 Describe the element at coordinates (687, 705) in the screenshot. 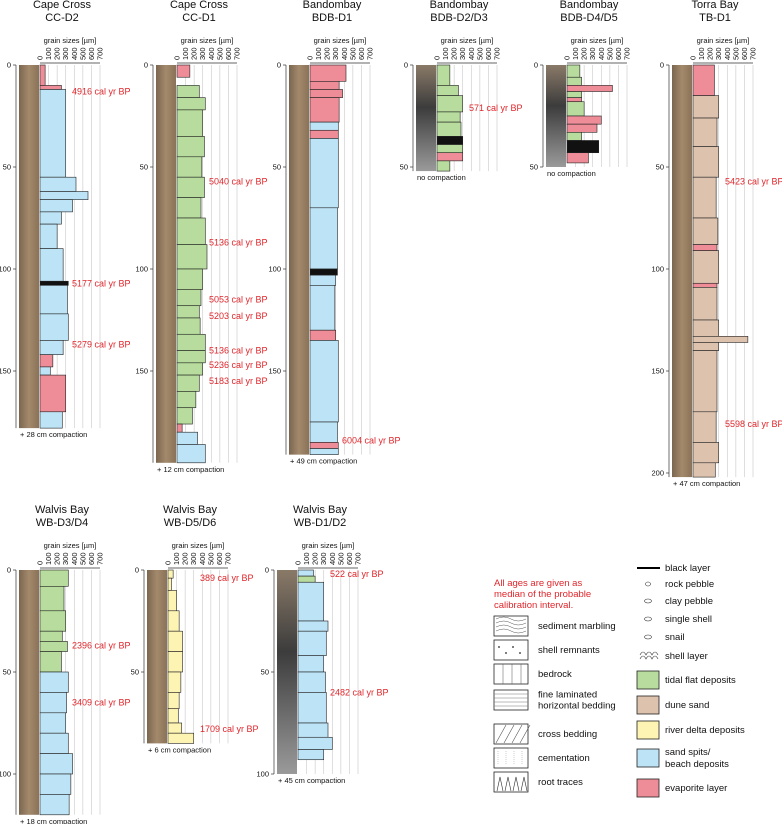

I see `legend-label: dune sand` at that location.